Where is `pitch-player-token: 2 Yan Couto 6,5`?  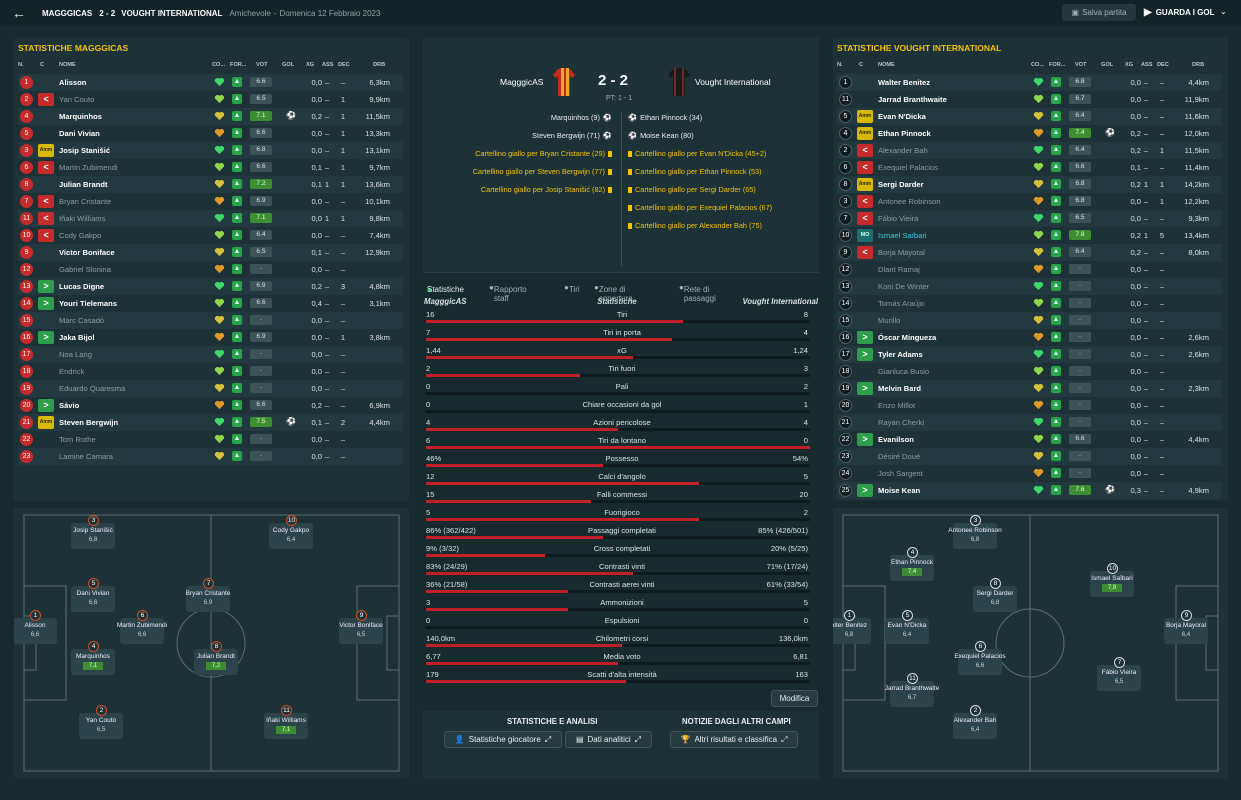
pitch-player-token: 2 Yan Couto 6,5 is located at coordinates (101, 723).